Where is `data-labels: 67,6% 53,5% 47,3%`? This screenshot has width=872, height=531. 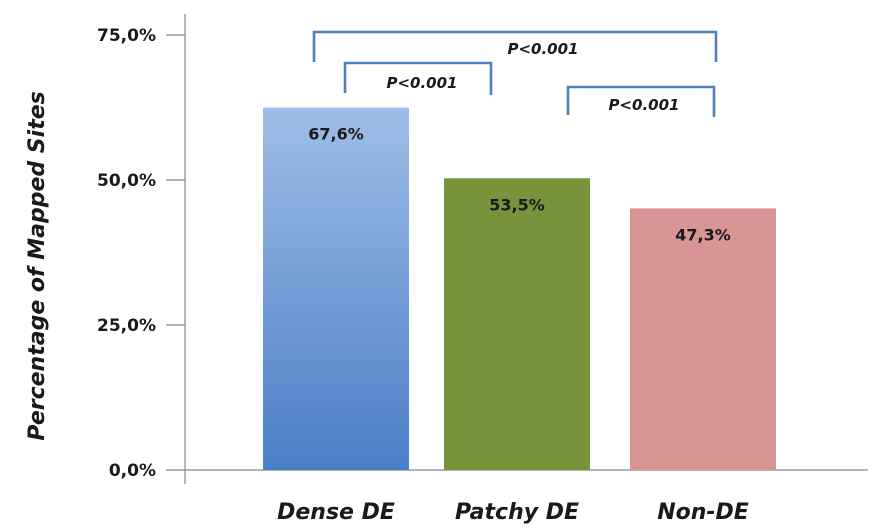
data-labels: 67,6% 53,5% 47,3% is located at coordinates (519, 185).